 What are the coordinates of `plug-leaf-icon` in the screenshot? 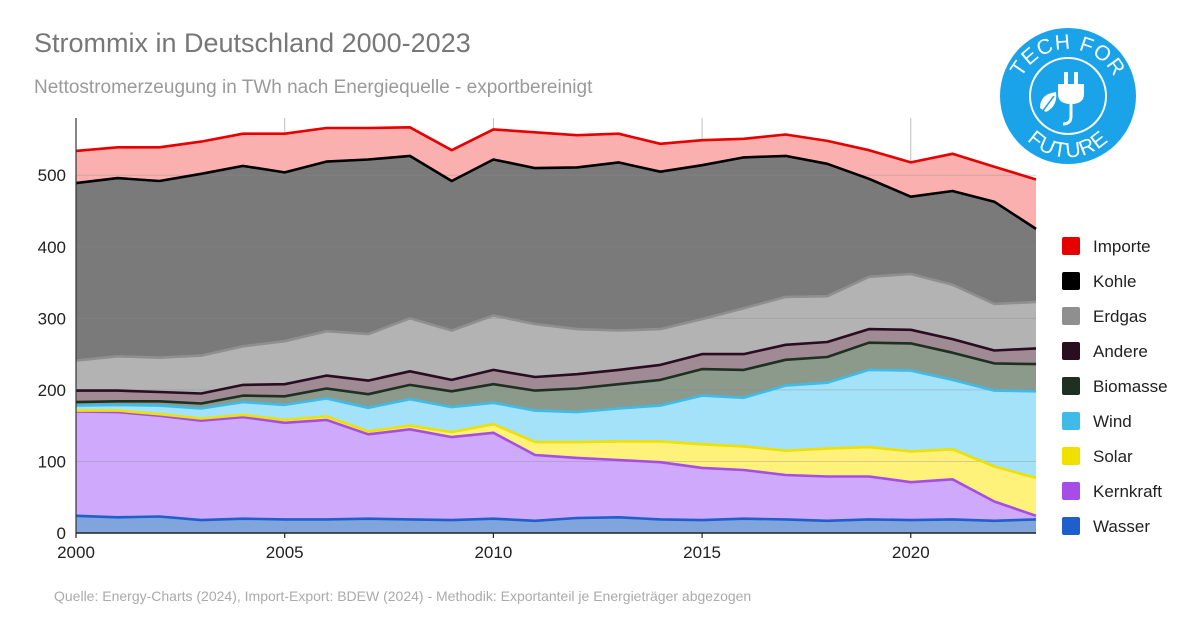 It's located at (1062, 99).